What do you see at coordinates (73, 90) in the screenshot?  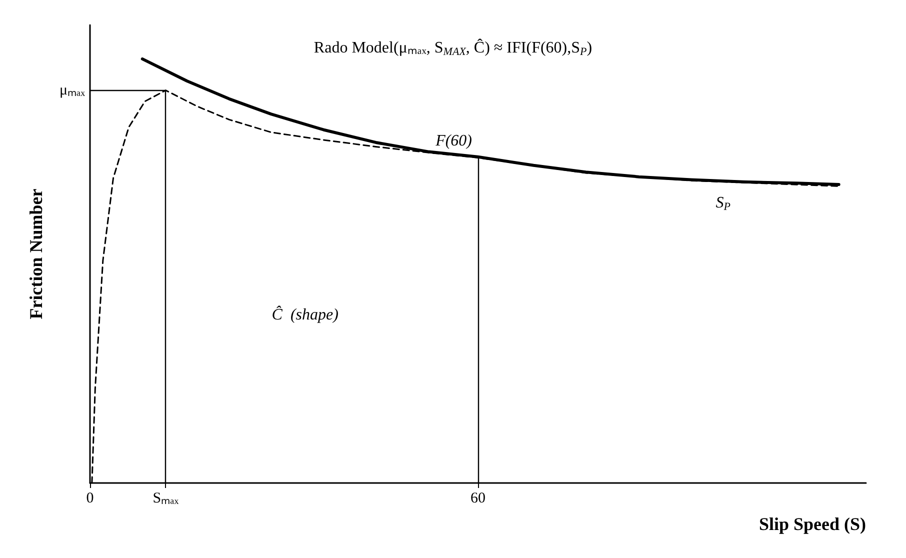 I see `ref-line-label: μₘₐₓ` at bounding box center [73, 90].